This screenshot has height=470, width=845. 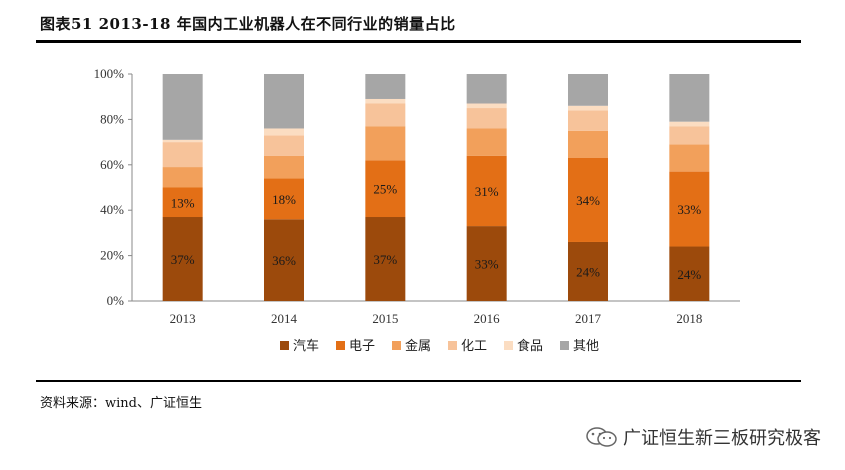 I want to click on data-label: 25%, so click(x=385, y=189).